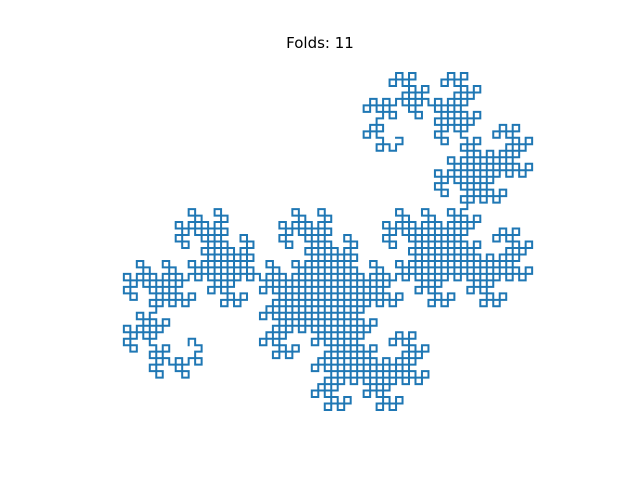  Describe the element at coordinates (320, 43) in the screenshot. I see `plot-title: Folds: 11` at that location.